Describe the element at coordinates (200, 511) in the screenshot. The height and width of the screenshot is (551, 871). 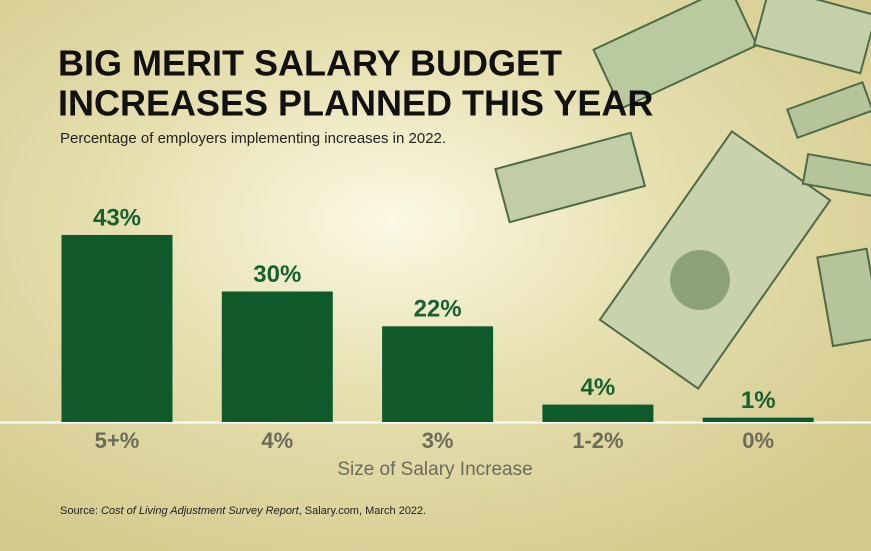
I see `source-title: Cost of Living Adjustment Survey Report` at that location.